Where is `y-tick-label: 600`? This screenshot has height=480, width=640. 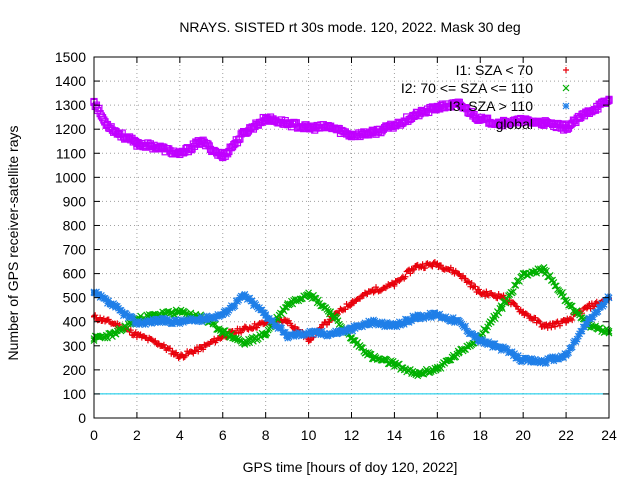 y-tick-label: 600 is located at coordinates (75, 274).